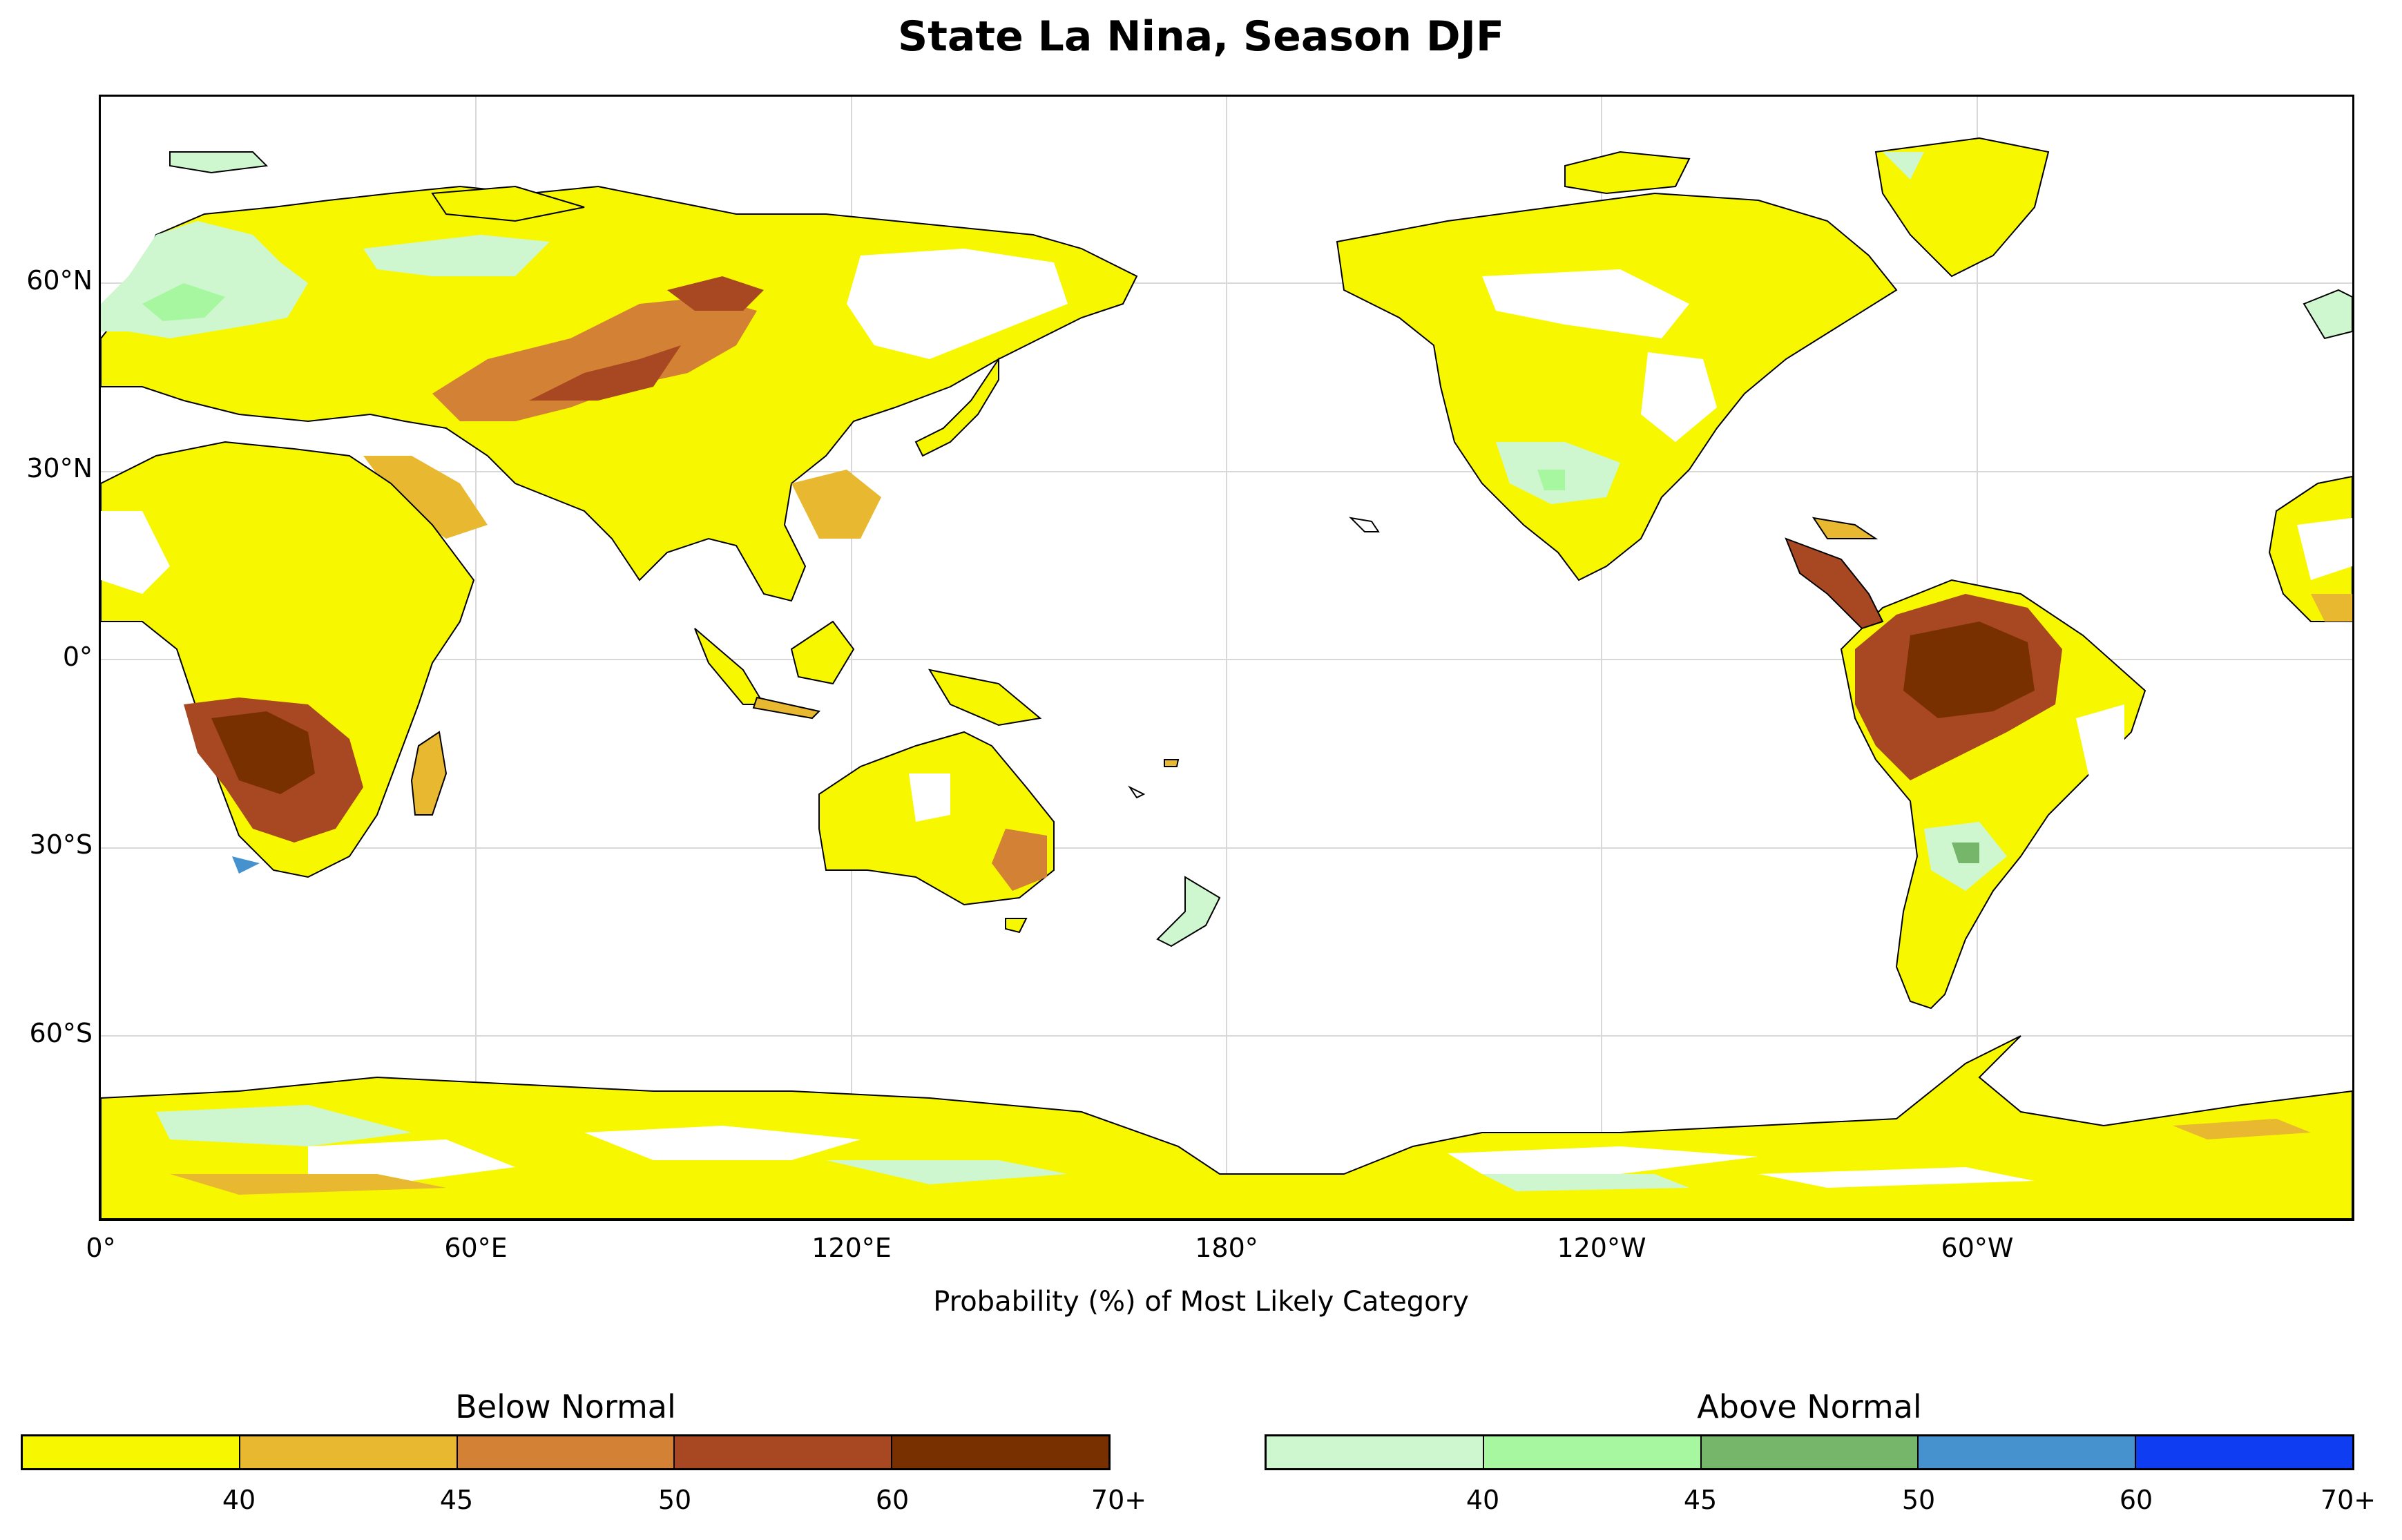 The image size is (2402, 1540). Describe the element at coordinates (892, 1500) in the screenshot. I see `colorbar-below-tick: 60` at that location.